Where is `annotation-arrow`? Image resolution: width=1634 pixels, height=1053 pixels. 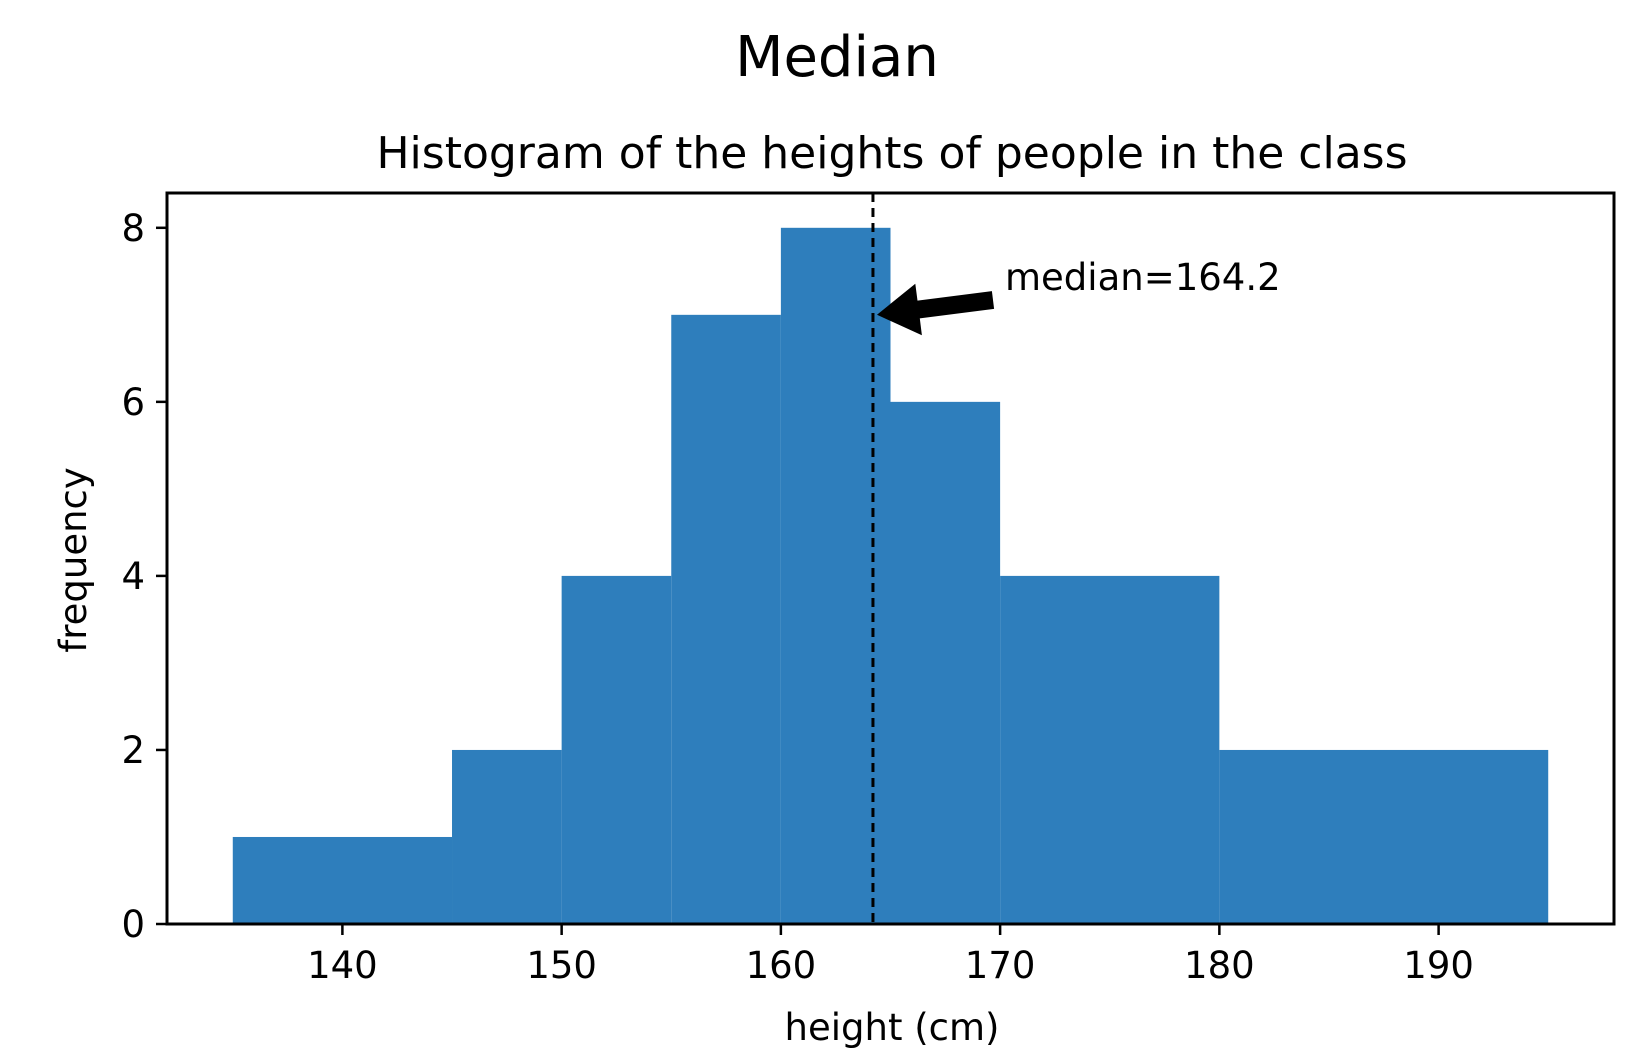
annotation-arrow is located at coordinates (936, 309).